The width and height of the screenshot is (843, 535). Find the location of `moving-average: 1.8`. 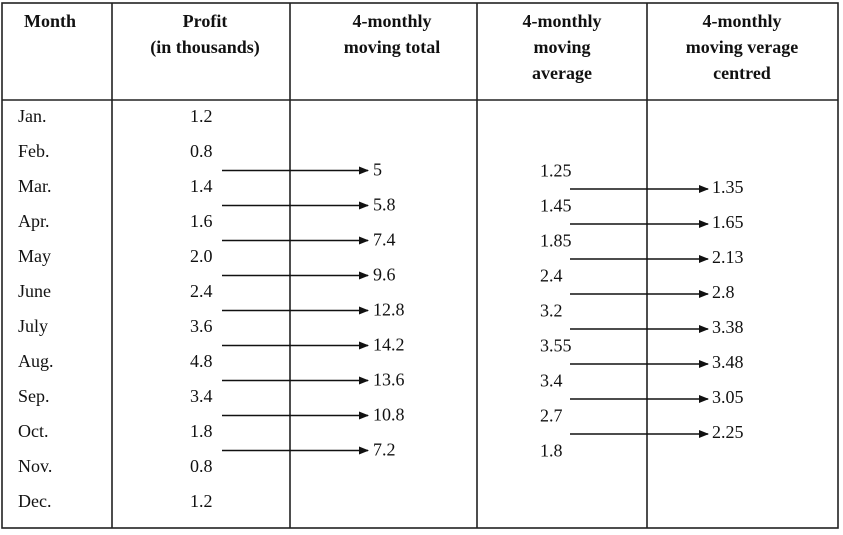

moving-average: 1.8 is located at coordinates (551, 451).